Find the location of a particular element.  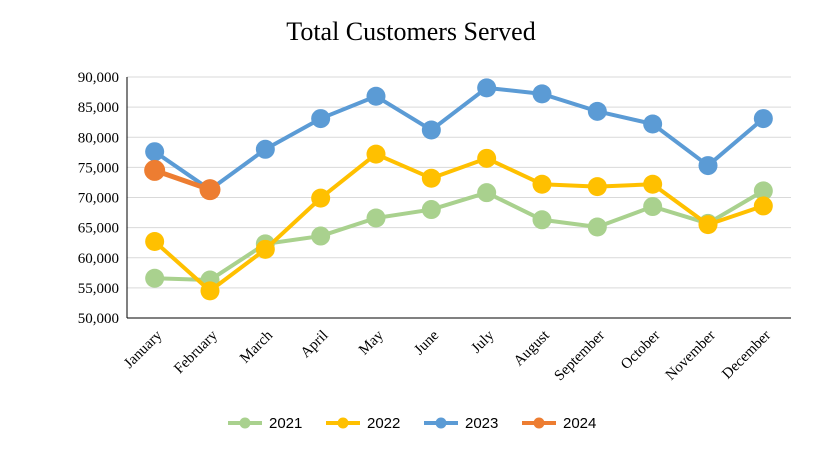

x-tick-label: October is located at coordinates (640, 350).